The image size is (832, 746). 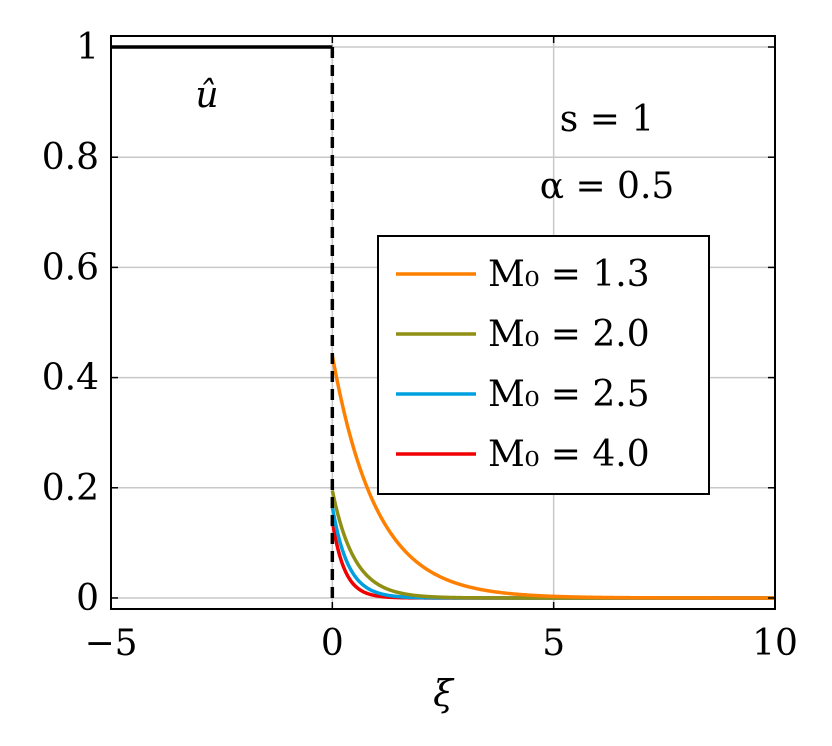 I want to click on legend-label: M₀ = 2.5, so click(x=569, y=394).